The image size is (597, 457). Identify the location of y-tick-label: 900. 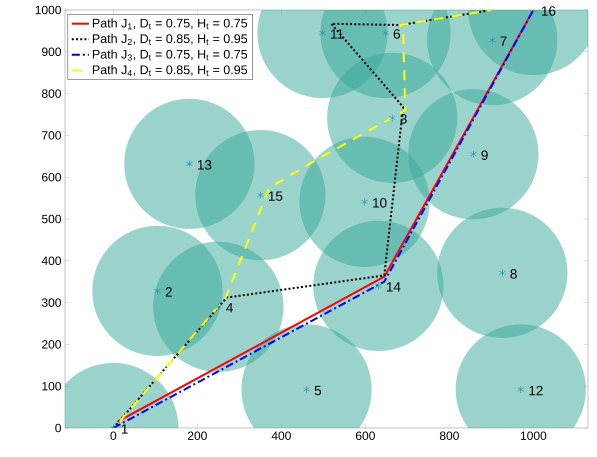
(52, 52).